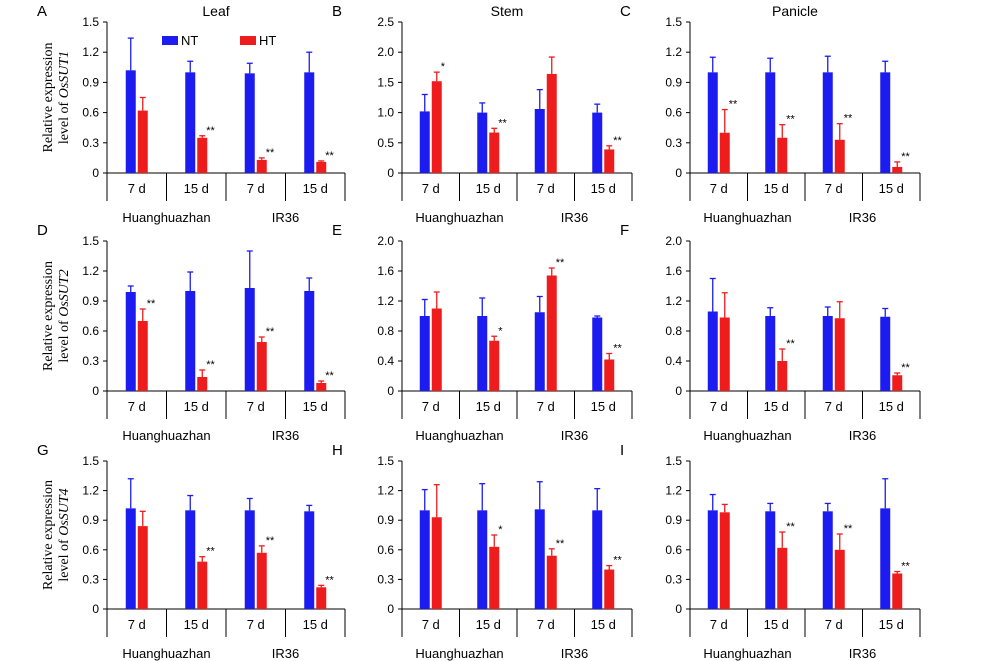  I want to click on legend: NT HT, so click(219, 40).